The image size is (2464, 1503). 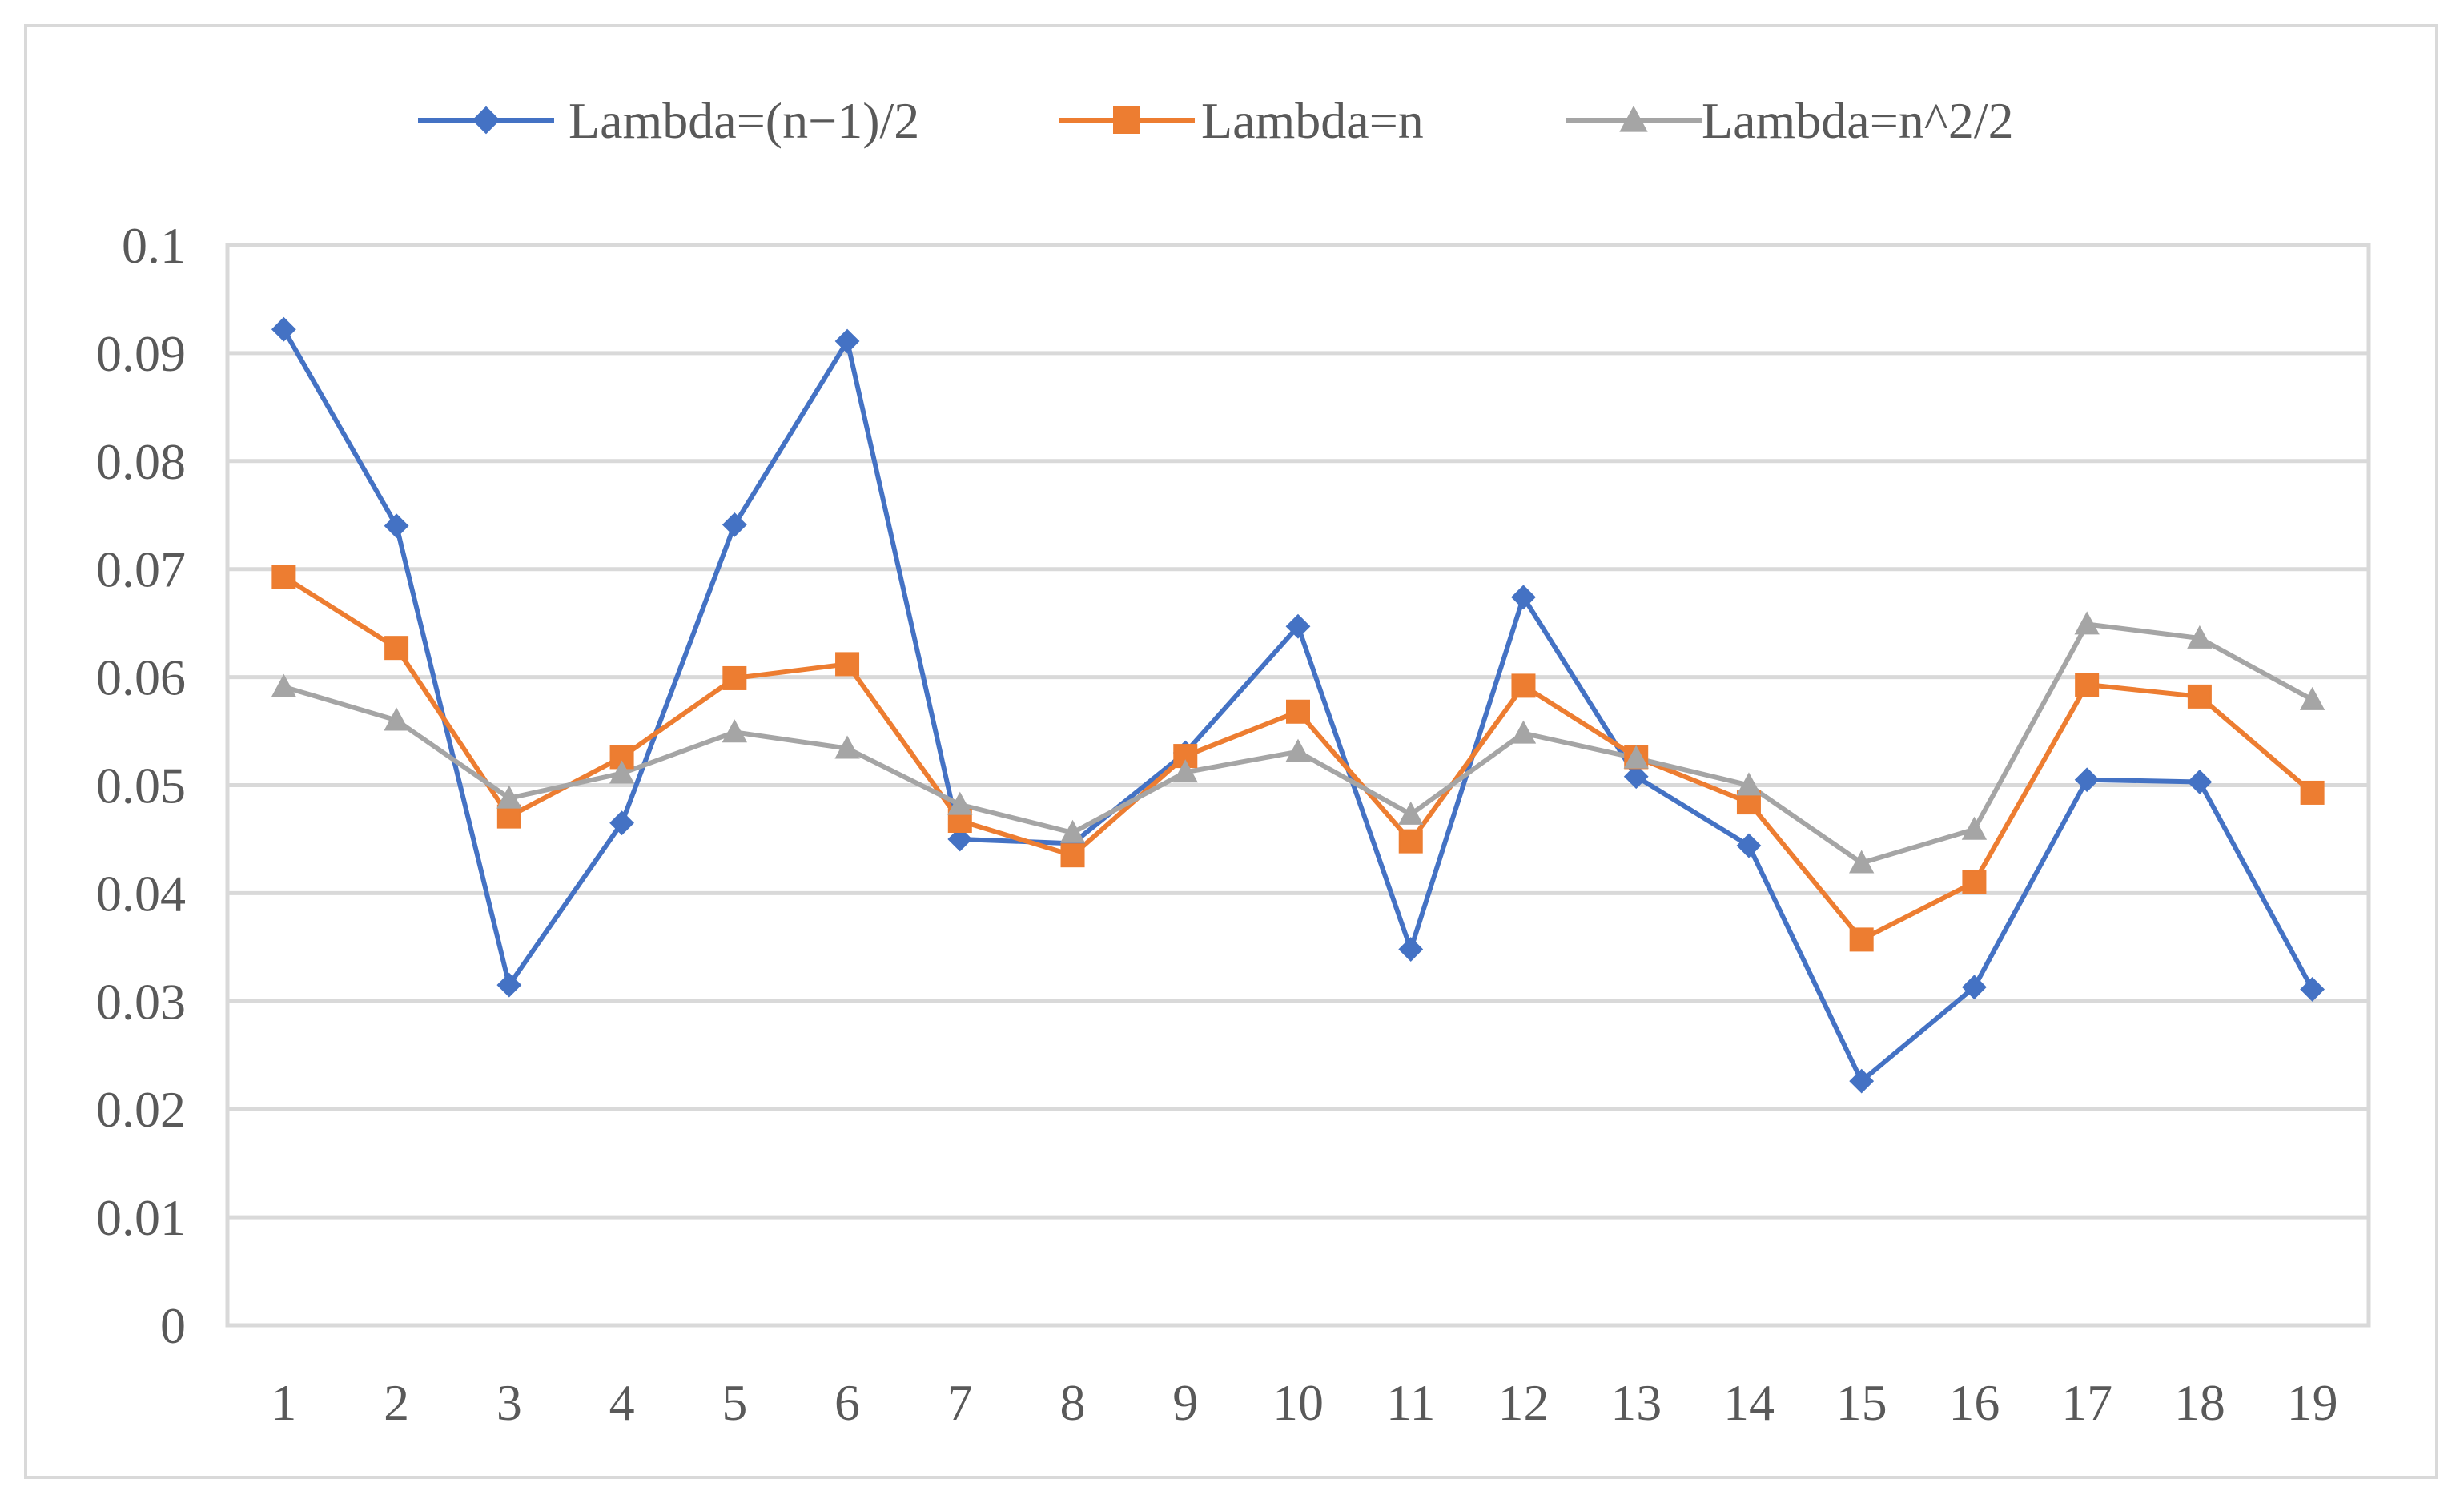 I want to click on y-tick-label: 0, so click(x=173, y=1325).